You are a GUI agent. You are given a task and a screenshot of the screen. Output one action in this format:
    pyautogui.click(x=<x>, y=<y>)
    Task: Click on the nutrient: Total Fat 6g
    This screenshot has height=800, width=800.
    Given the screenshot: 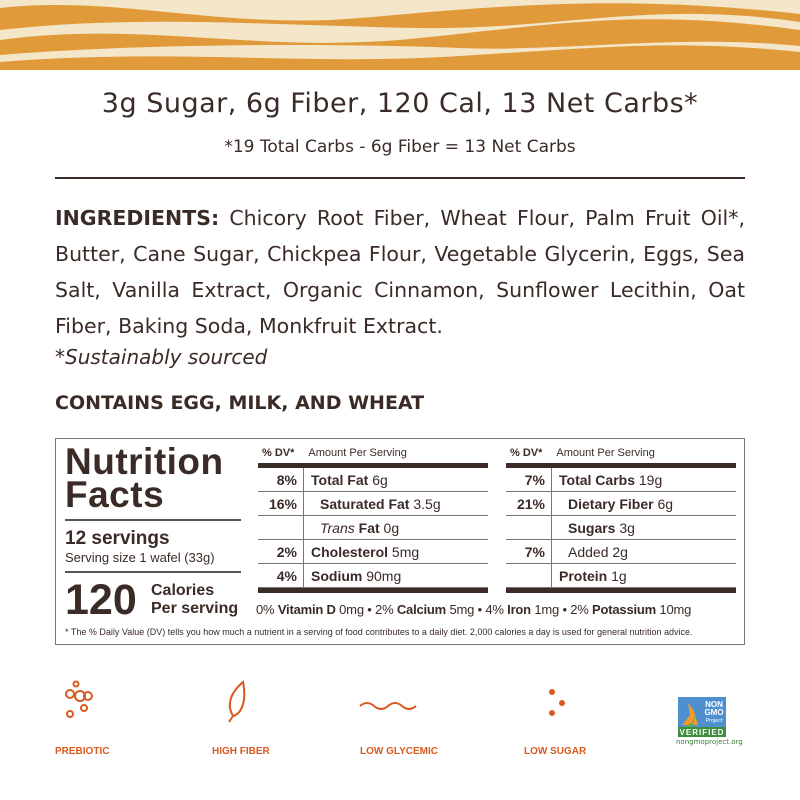 What is the action you would take?
    pyautogui.click(x=346, y=480)
    